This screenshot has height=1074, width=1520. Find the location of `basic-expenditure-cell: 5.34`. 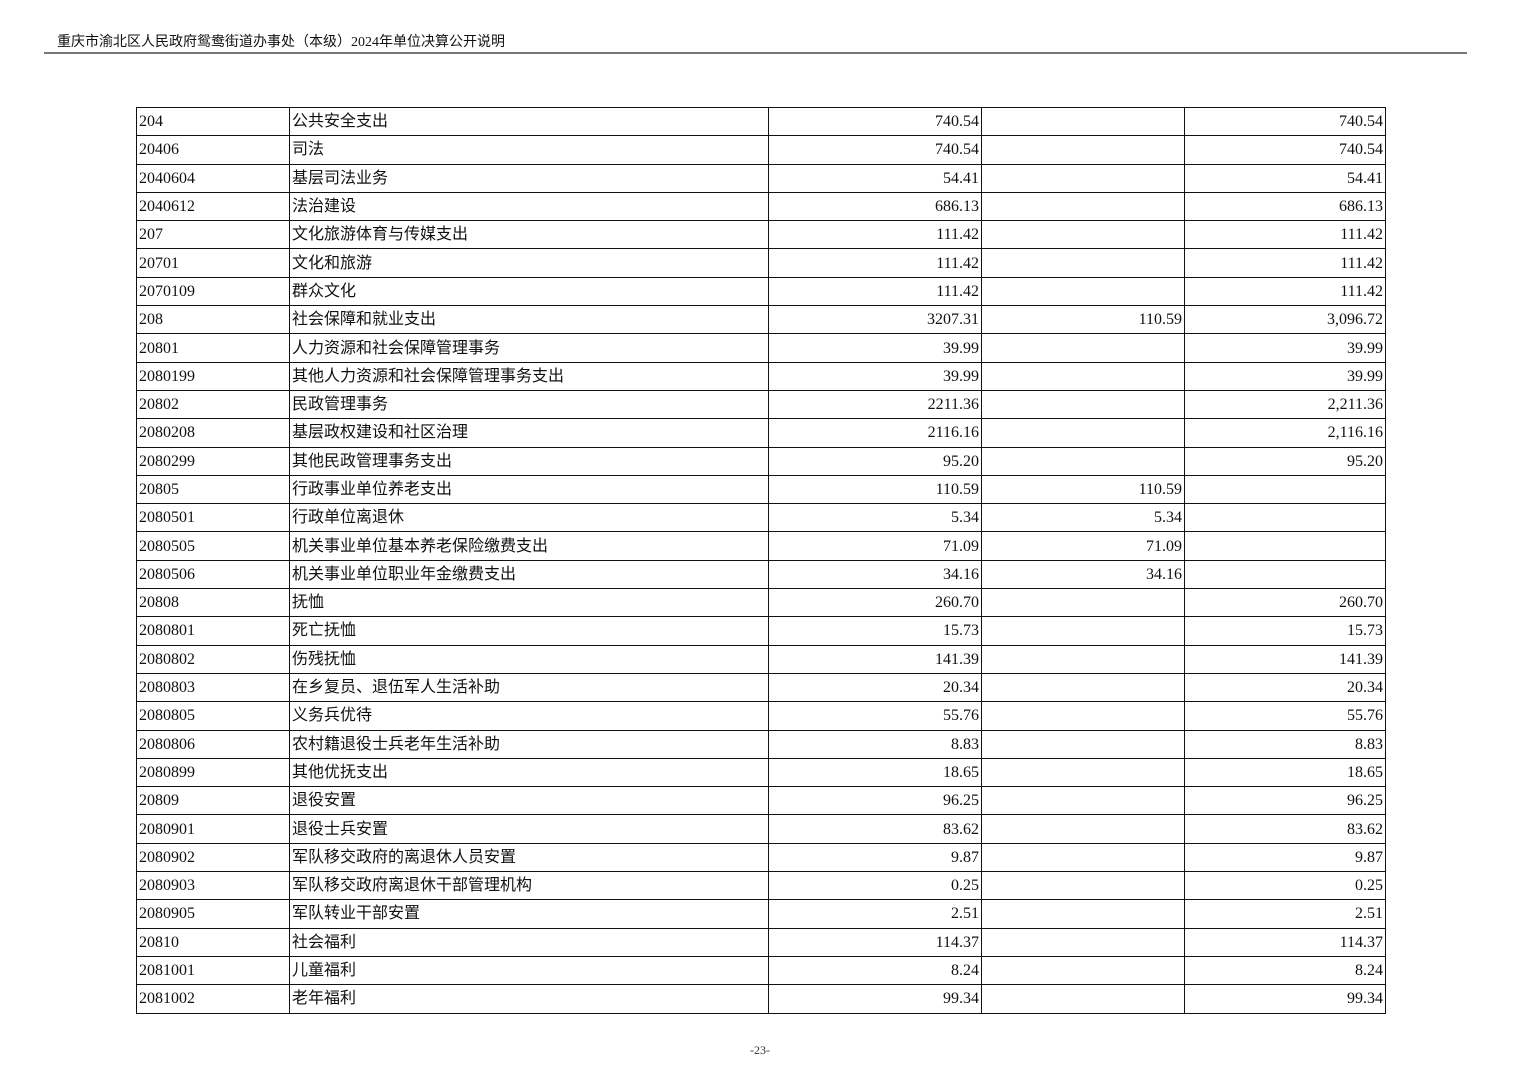

basic-expenditure-cell: 5.34 is located at coordinates (1083, 518).